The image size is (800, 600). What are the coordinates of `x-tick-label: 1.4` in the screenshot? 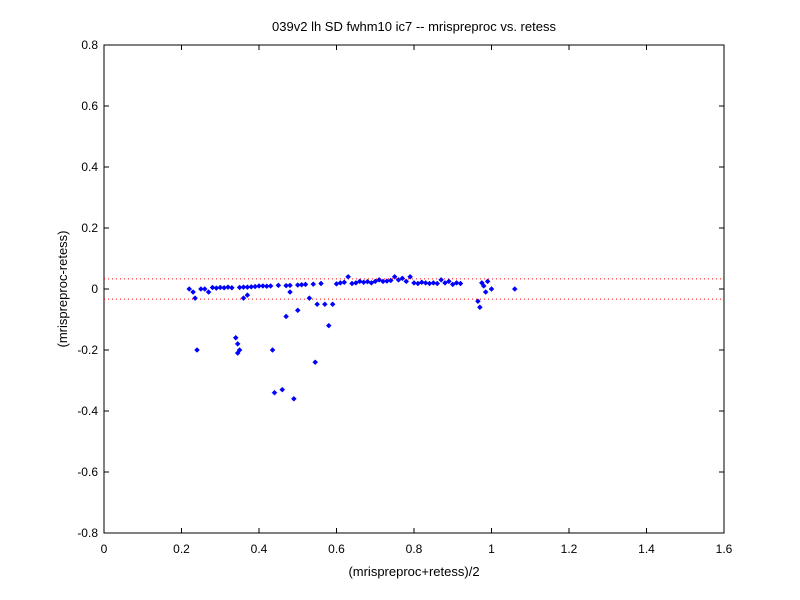 It's located at (646, 549).